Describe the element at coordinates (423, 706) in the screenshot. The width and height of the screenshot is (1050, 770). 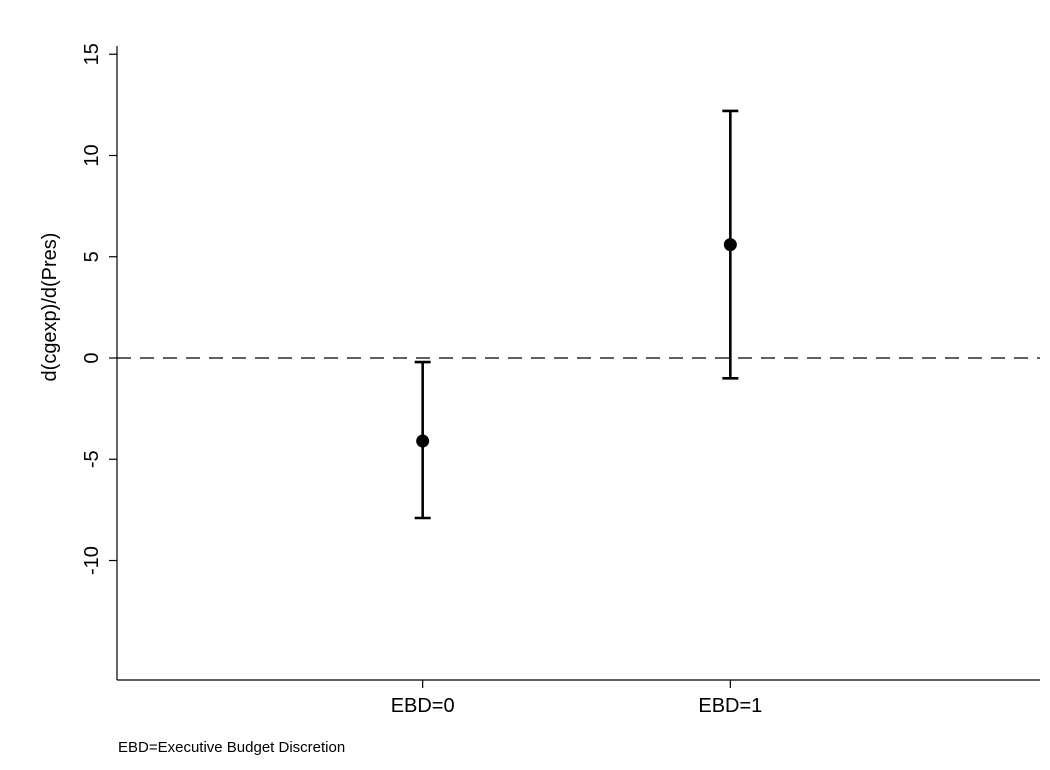
I see `x-tick-label: EBD=0` at that location.